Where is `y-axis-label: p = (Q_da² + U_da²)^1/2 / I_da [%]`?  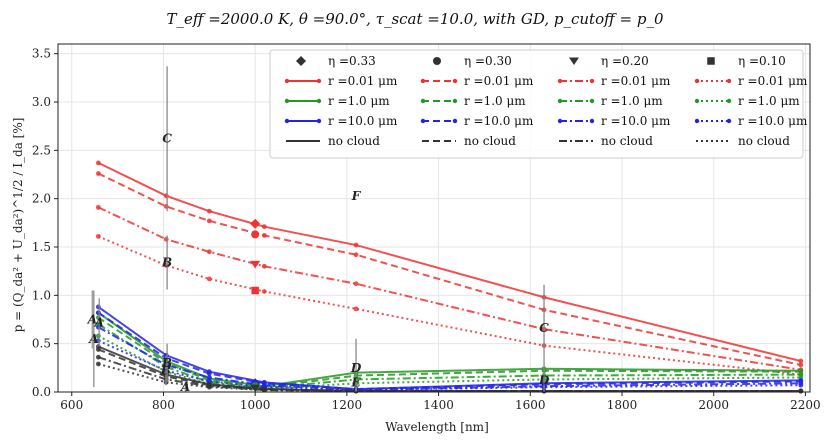
y-axis-label: p = (Q_da² + U_da²)^1/2 / I_da [%] is located at coordinates (18, 225).